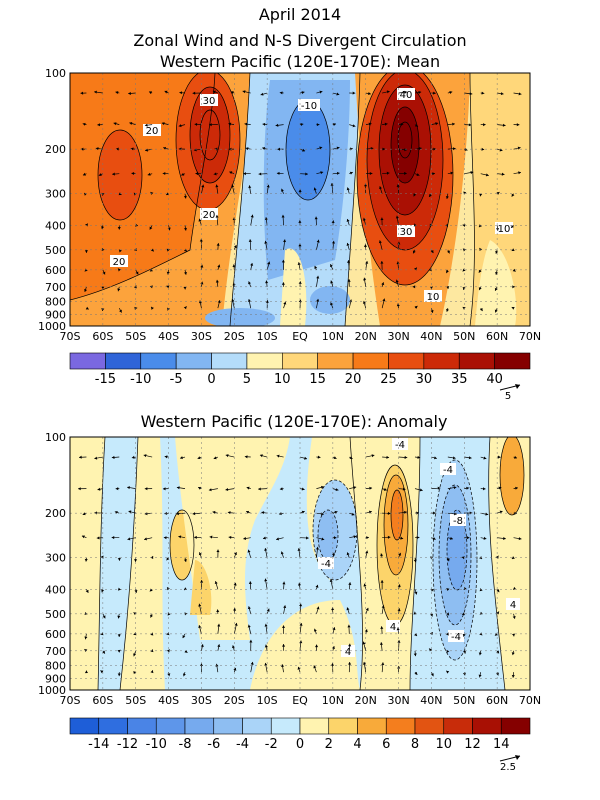  Describe the element at coordinates (52, 690) in the screenshot. I see `y-tick-label: 1000` at that location.